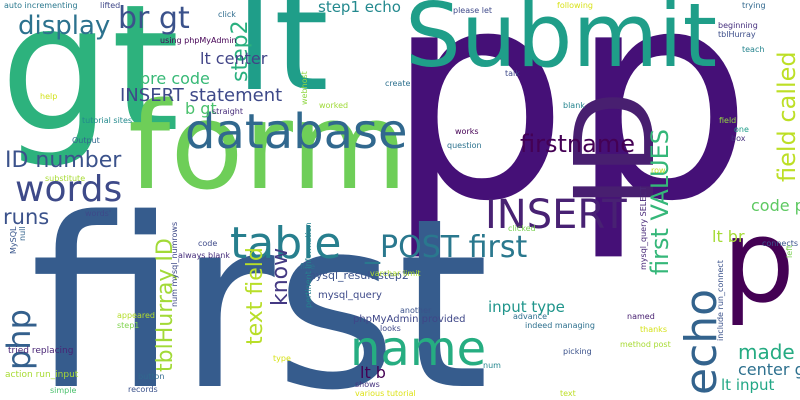  What do you see at coordinates (143, 389) in the screenshot?
I see `cloud-word: records` at bounding box center [143, 389].